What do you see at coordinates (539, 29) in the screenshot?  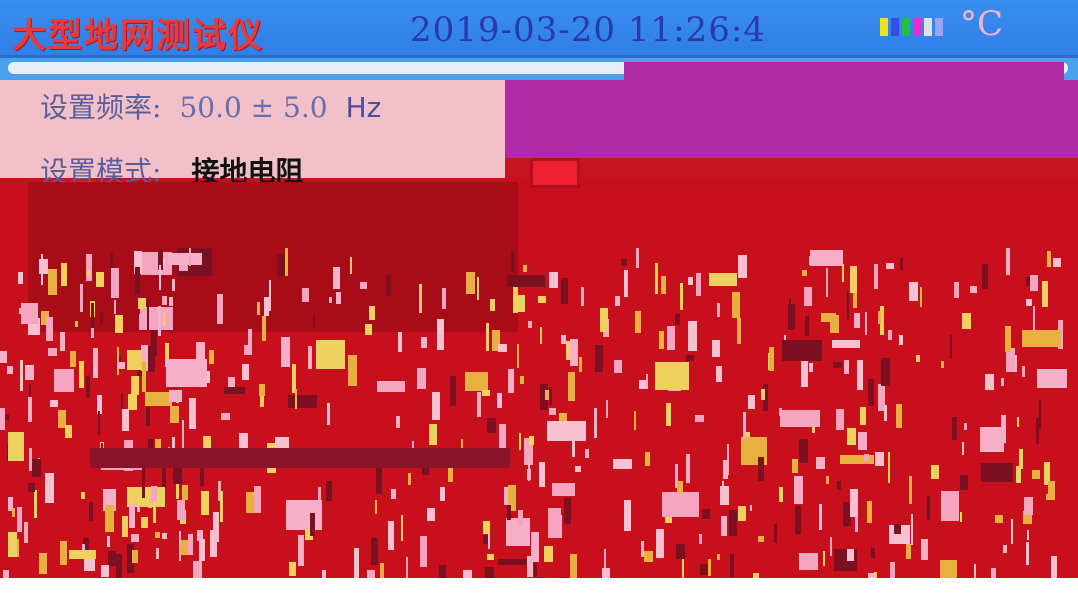 I see `title-bar: 大型地网测试仪 2019-03-20 11:26:4 °C` at bounding box center [539, 29].